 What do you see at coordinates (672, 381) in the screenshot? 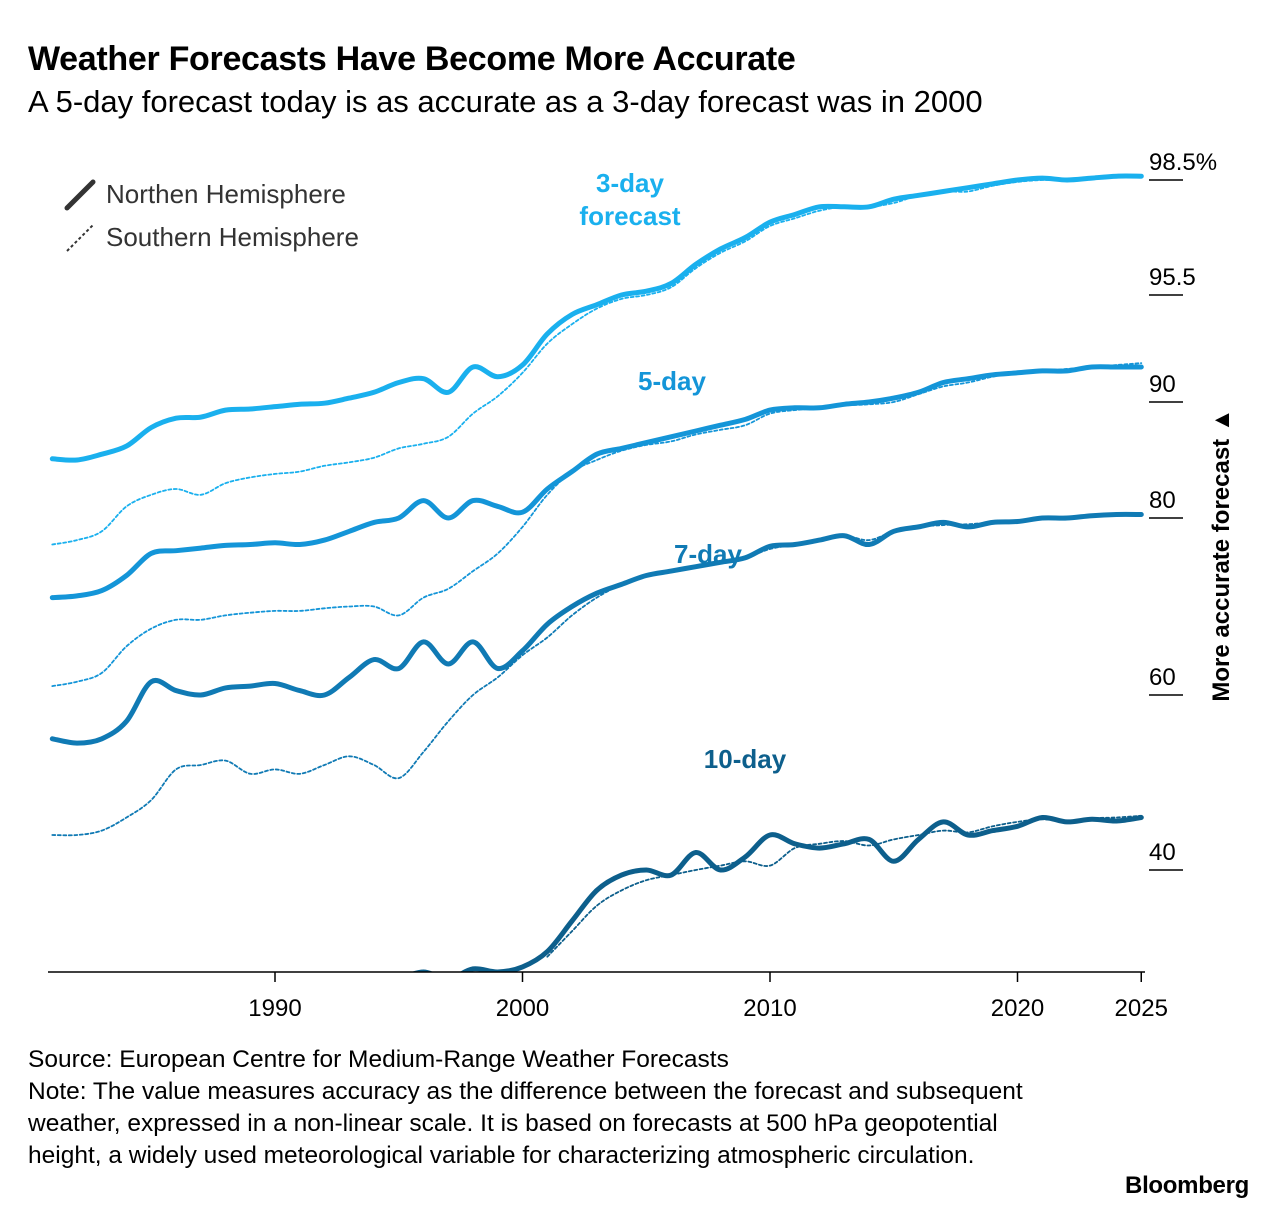
I see `series-label-5-day: 5-day` at bounding box center [672, 381].